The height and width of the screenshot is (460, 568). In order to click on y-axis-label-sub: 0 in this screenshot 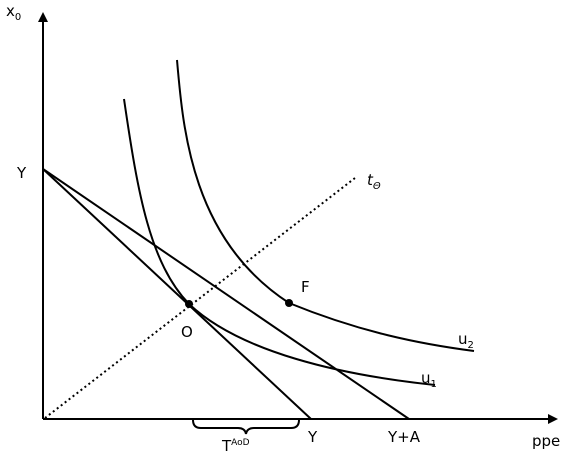, I will do `click(18, 17)`.